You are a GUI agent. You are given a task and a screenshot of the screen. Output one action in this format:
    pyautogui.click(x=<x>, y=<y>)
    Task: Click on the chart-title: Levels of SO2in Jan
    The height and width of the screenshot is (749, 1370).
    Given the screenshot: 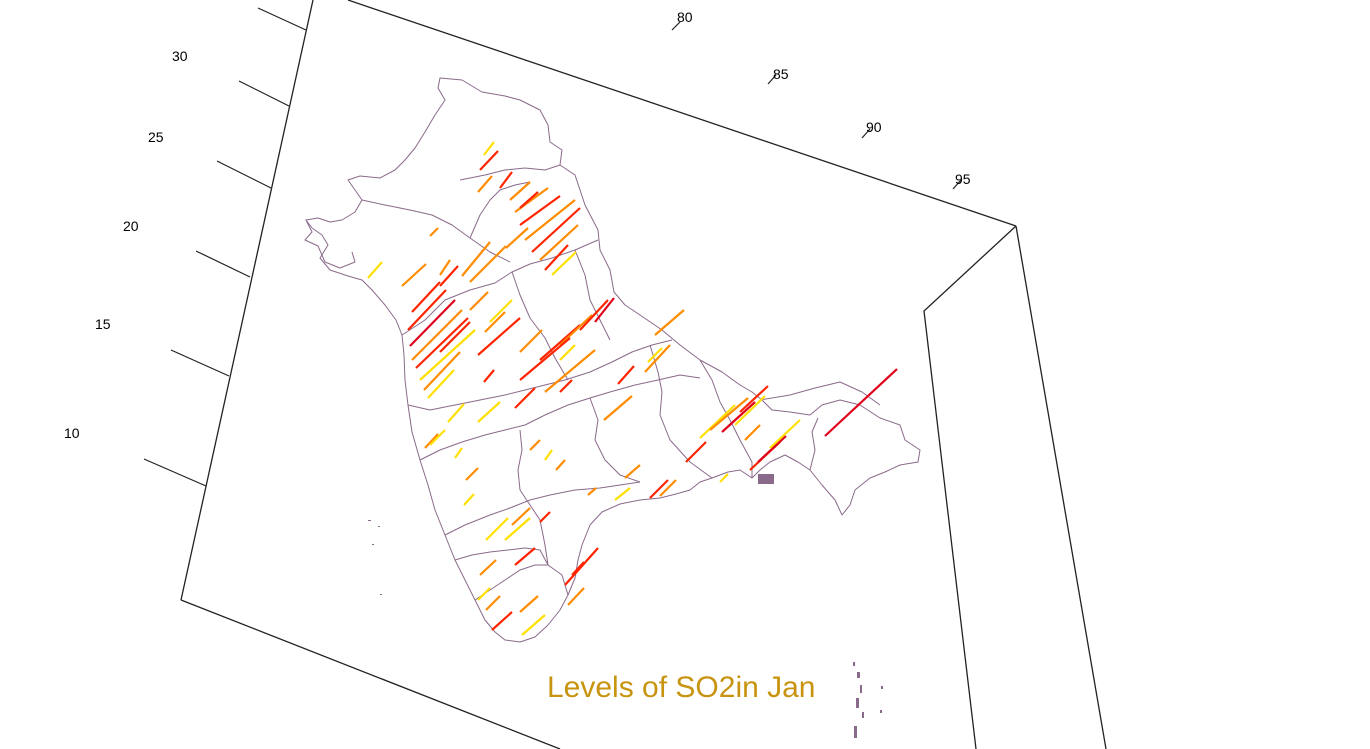 What is the action you would take?
    pyautogui.click(x=681, y=687)
    